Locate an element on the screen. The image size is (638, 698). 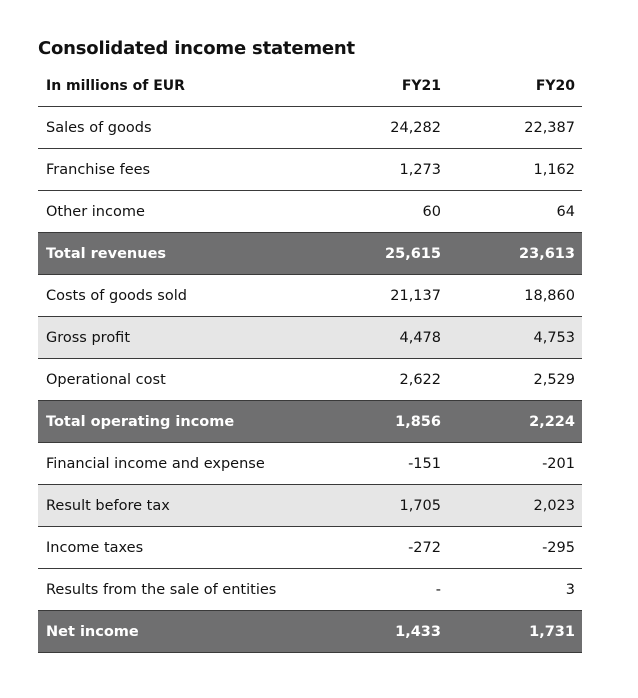
row-fy21: 24,282 is located at coordinates (415, 127).